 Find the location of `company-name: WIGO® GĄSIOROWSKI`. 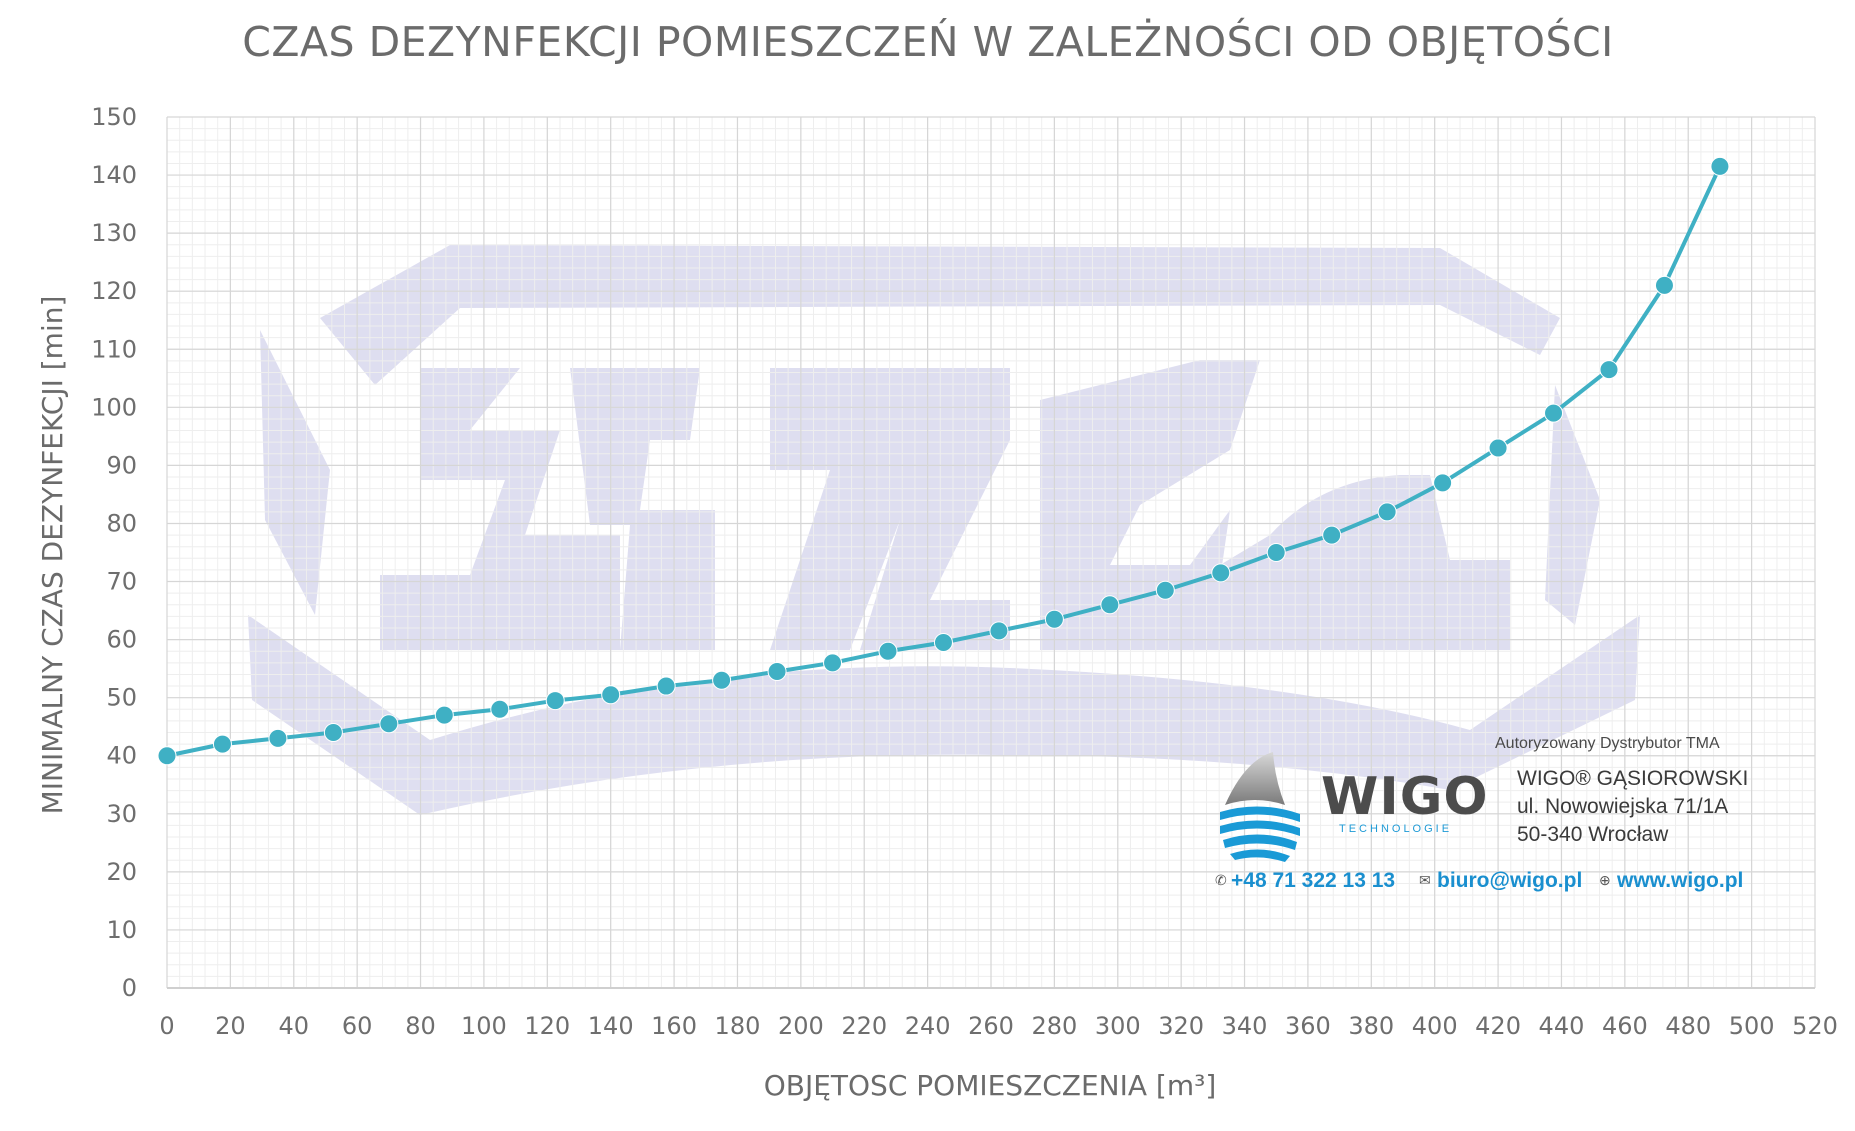

company-name: WIGO® GĄSIOROWSKI is located at coordinates (1633, 778).